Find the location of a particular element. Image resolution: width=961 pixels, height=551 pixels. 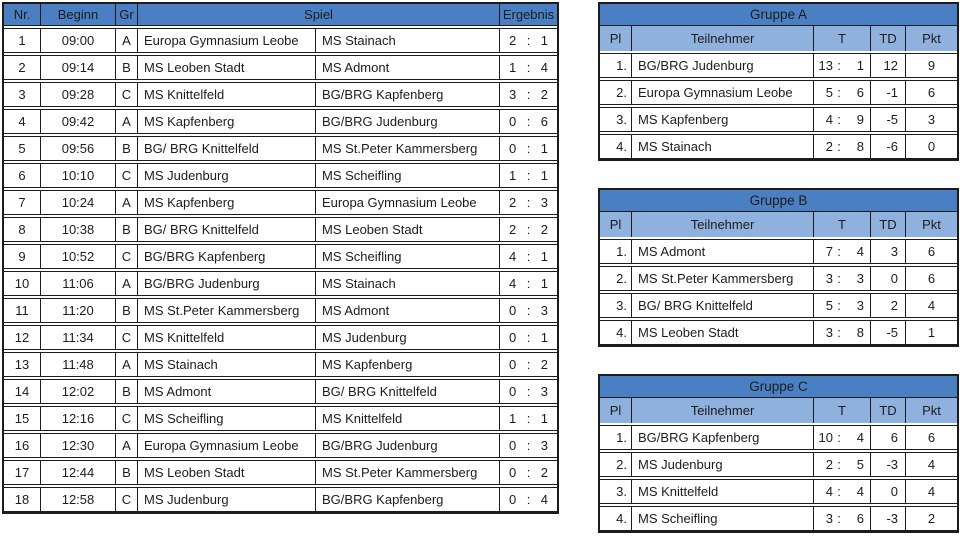

standings-team: MS Admont is located at coordinates (722, 251).